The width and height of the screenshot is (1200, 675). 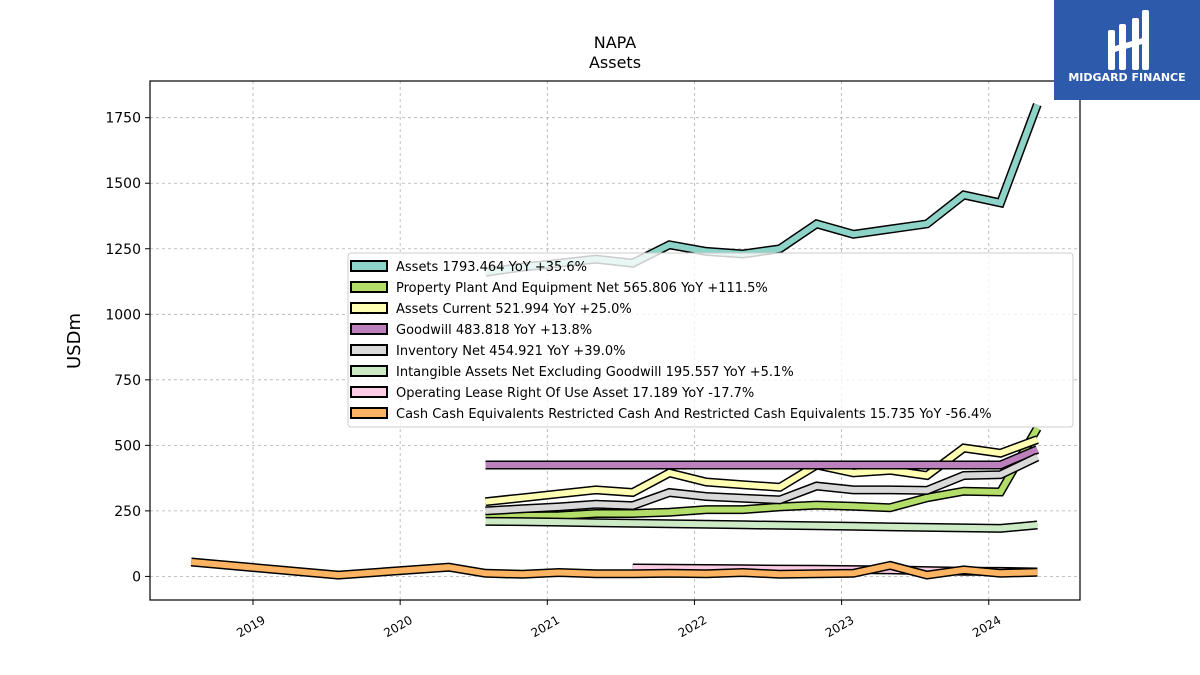 I want to click on midgard-finance-logo: MIDGARD FINANCE, so click(x=1127, y=50).